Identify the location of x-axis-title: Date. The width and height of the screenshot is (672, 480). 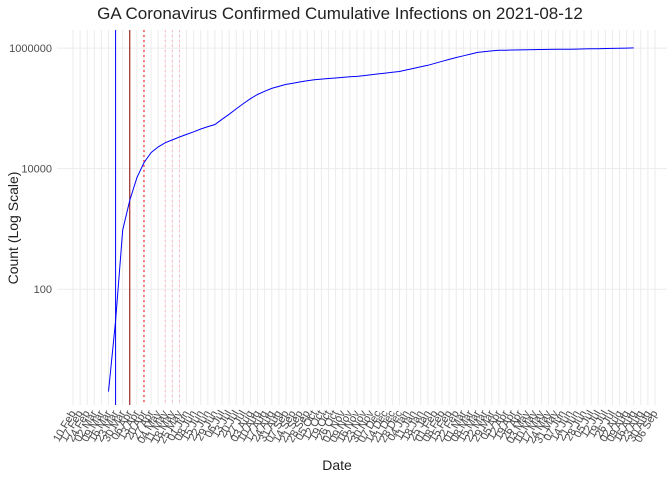
(337, 465).